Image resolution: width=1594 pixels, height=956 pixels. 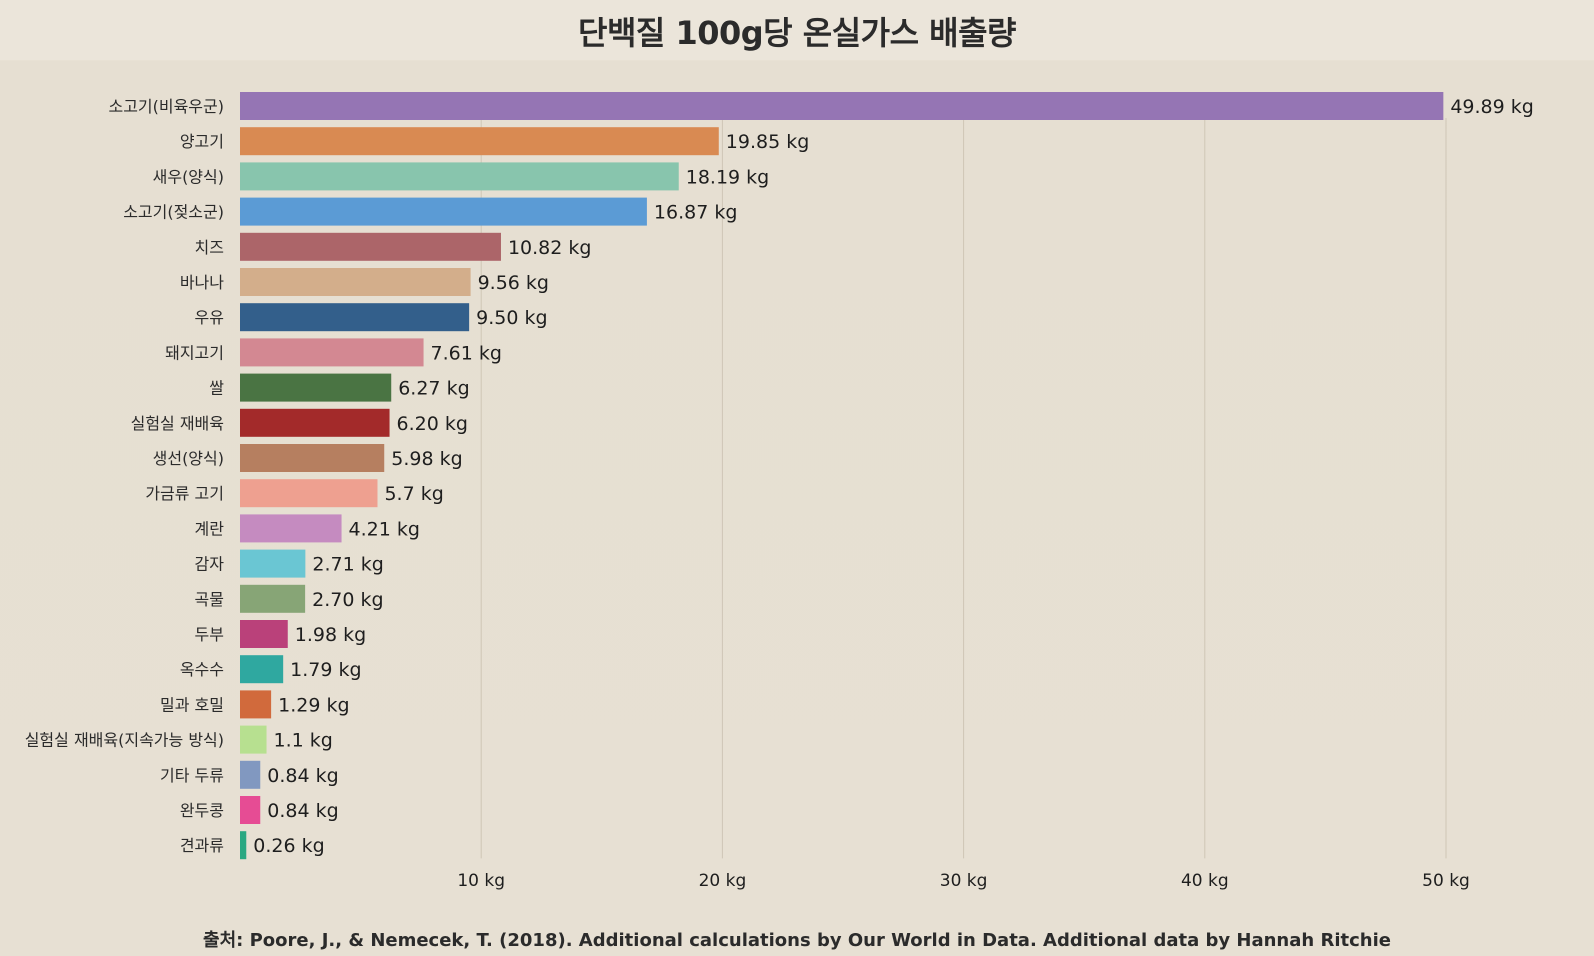 What do you see at coordinates (1492, 107) in the screenshot?
I see `value-label-1: 49.89 kg` at bounding box center [1492, 107].